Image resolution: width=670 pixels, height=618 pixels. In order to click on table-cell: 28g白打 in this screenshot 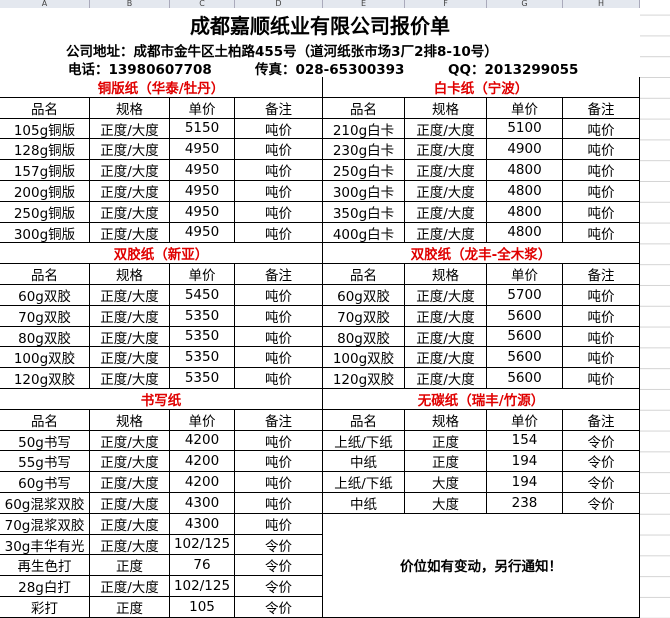, I will do `click(45, 586)`.